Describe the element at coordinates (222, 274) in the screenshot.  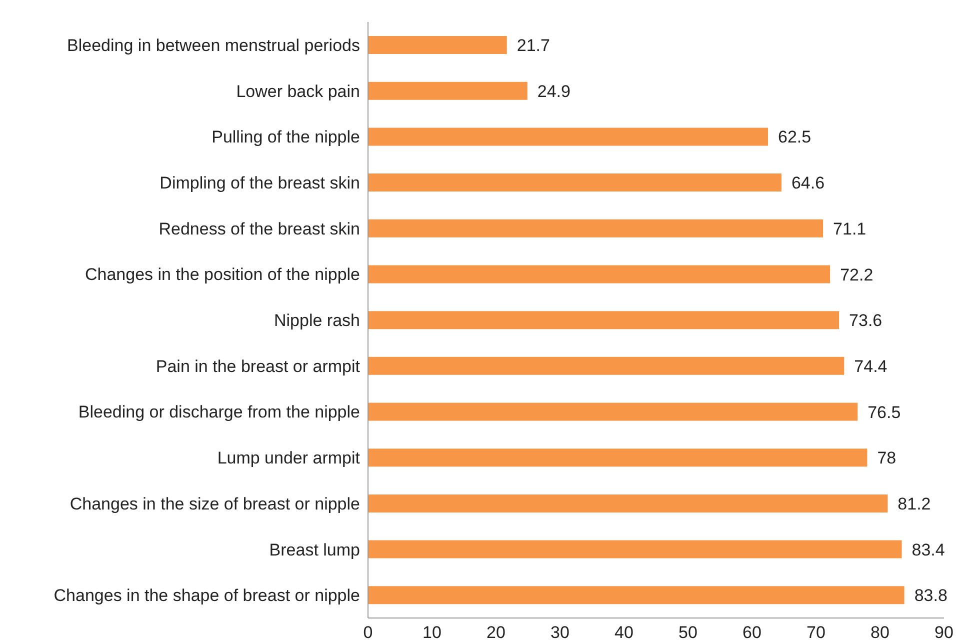
I see `y-tick-label: Changes in the position of the nipple` at that location.